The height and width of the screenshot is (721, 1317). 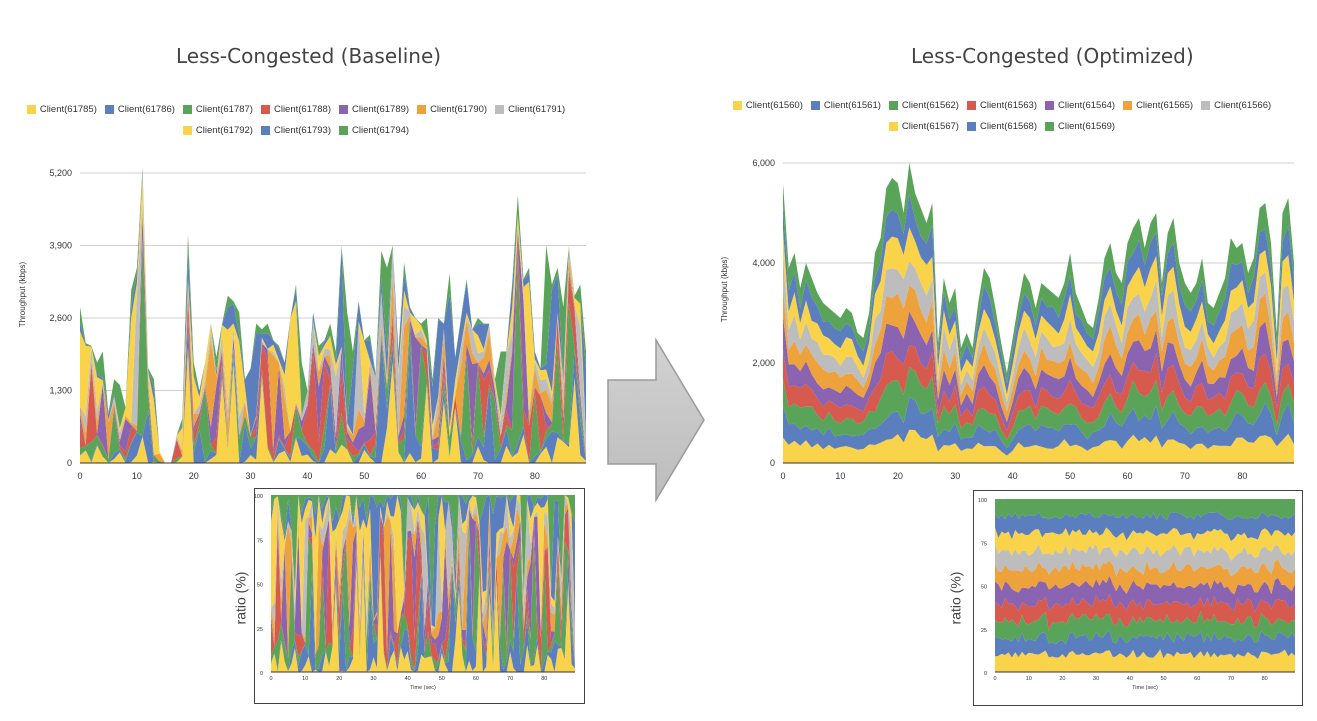 I want to click on legend-item: Client(61791), so click(x=530, y=109).